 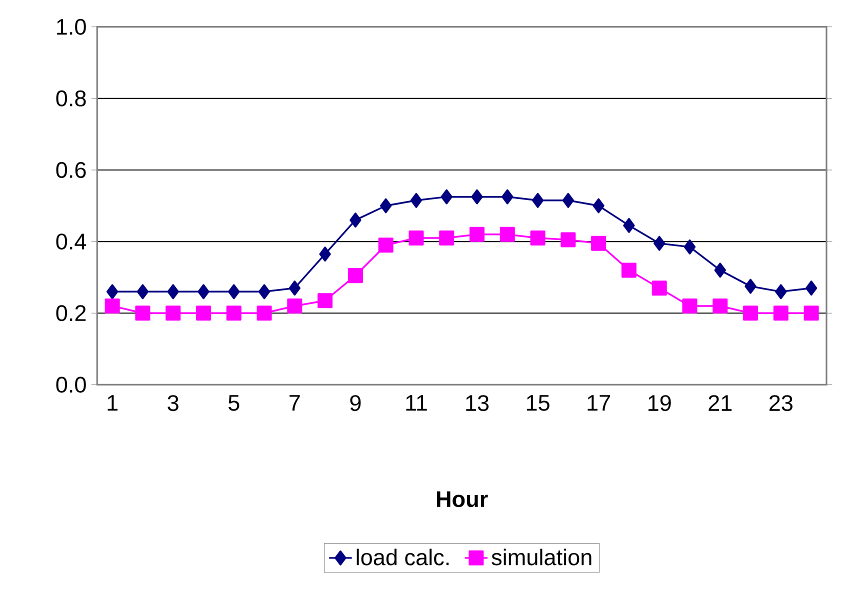 I want to click on y-tick-label: 1.0, so click(x=71, y=26).